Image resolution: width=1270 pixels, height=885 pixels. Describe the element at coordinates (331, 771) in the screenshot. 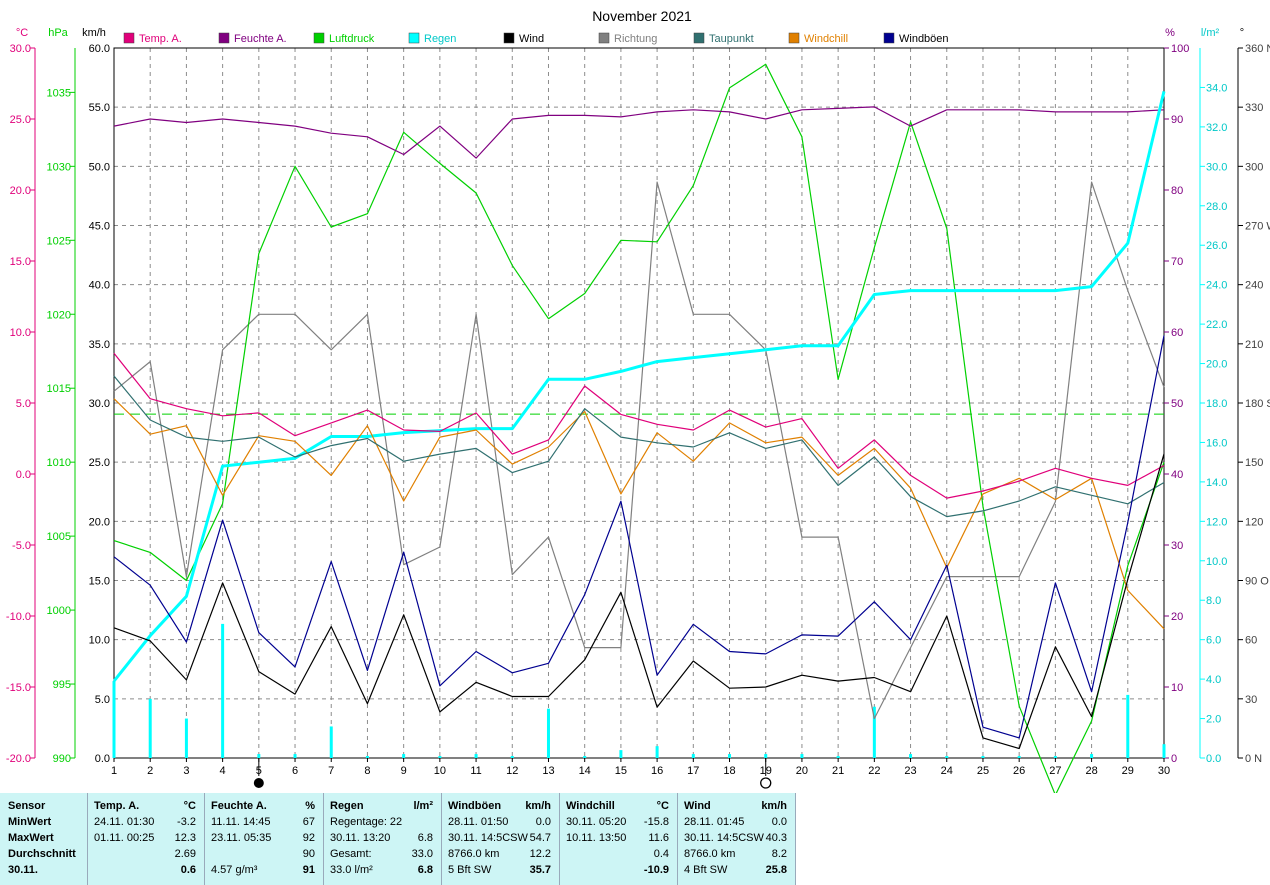

I see `x-tick-label: 7` at that location.